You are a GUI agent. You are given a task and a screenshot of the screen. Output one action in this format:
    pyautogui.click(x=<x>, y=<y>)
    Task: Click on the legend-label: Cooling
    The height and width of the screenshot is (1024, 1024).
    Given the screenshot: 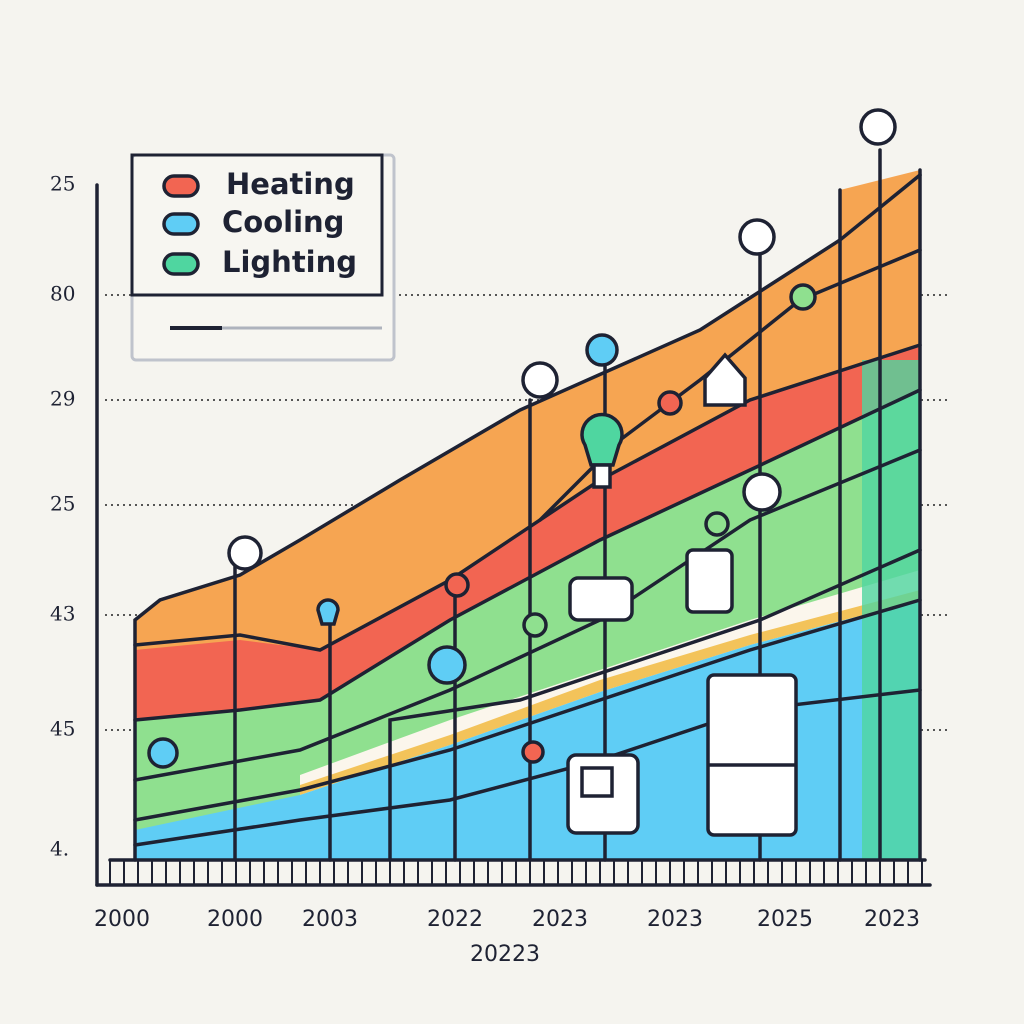 What is the action you would take?
    pyautogui.click(x=283, y=222)
    